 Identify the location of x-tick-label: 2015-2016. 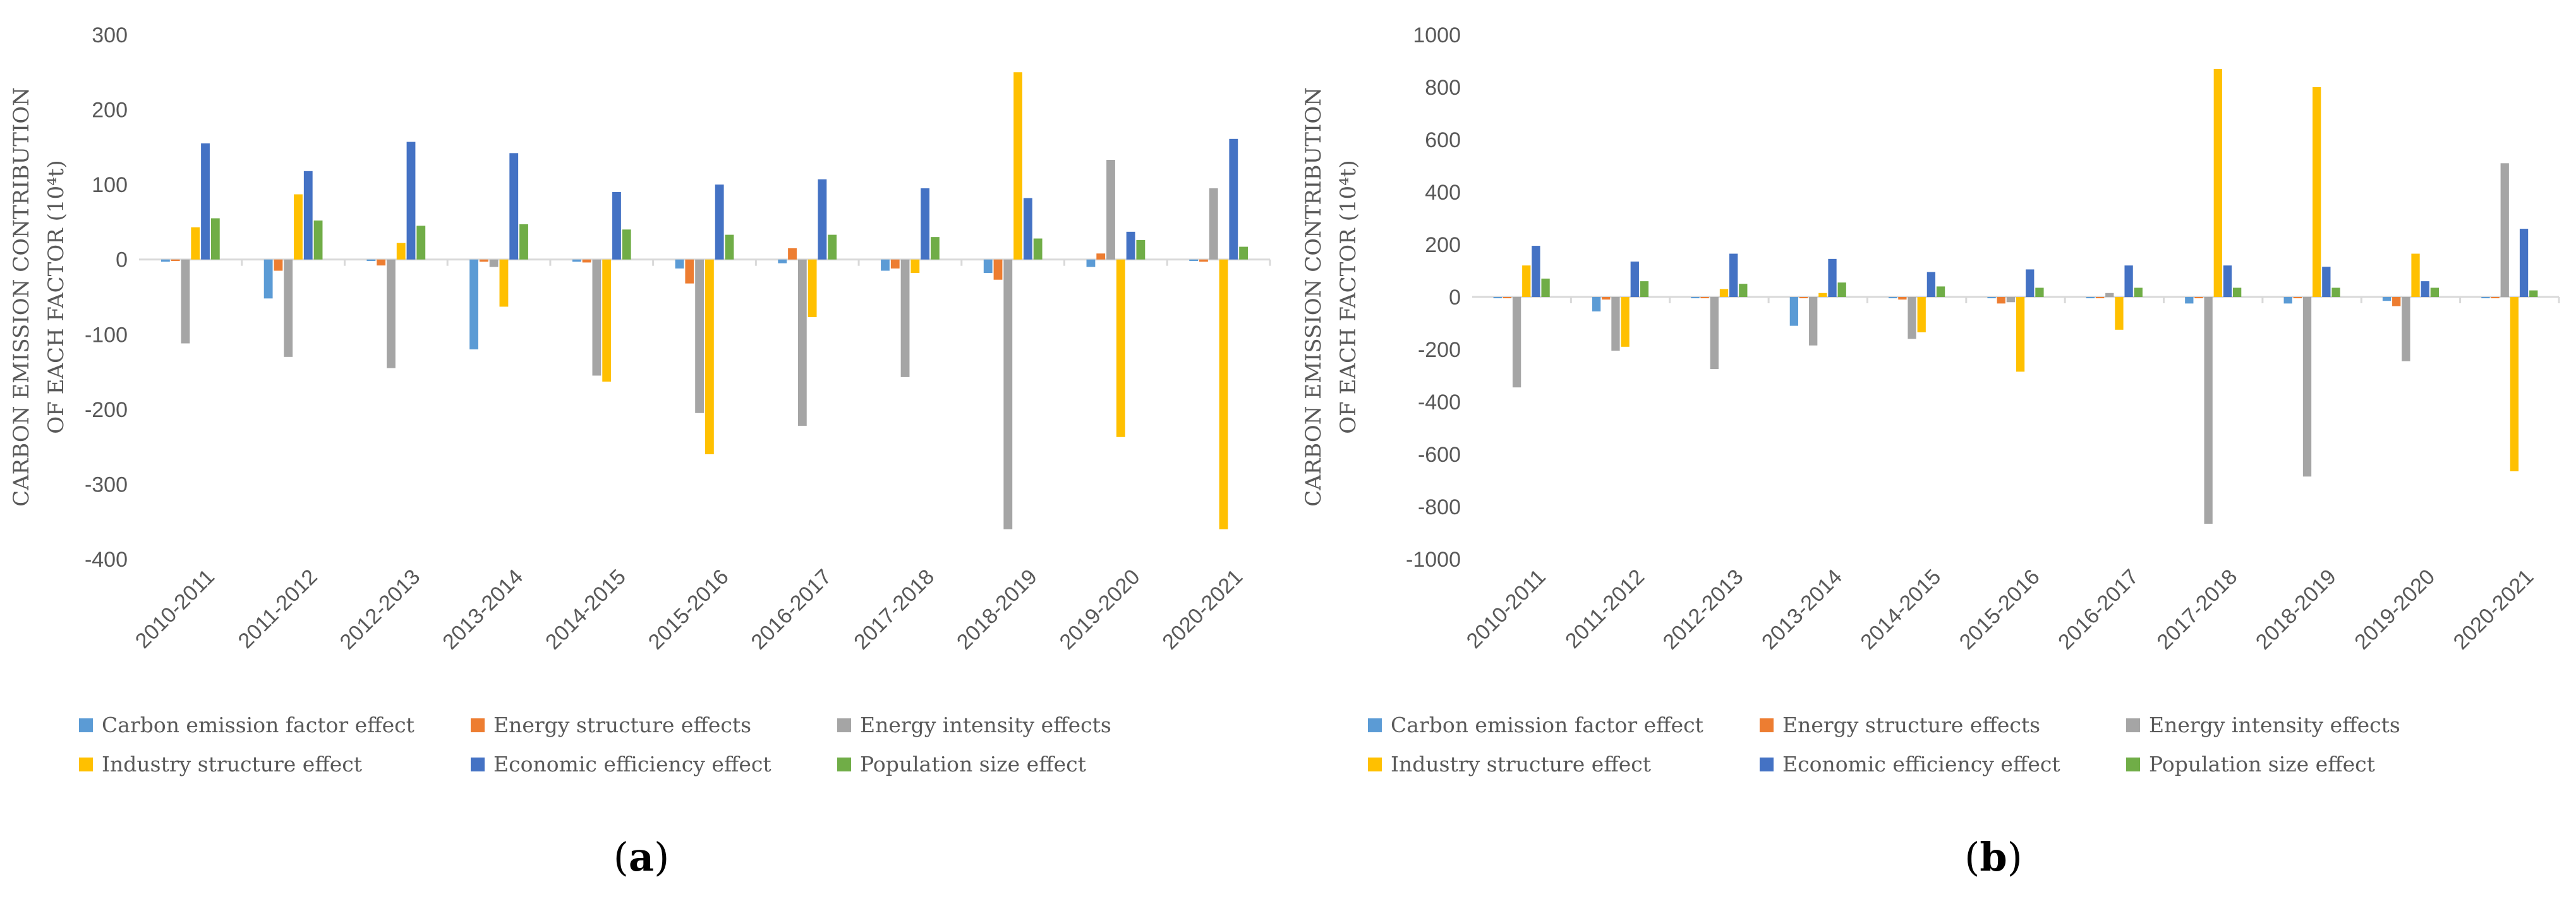
(689, 610).